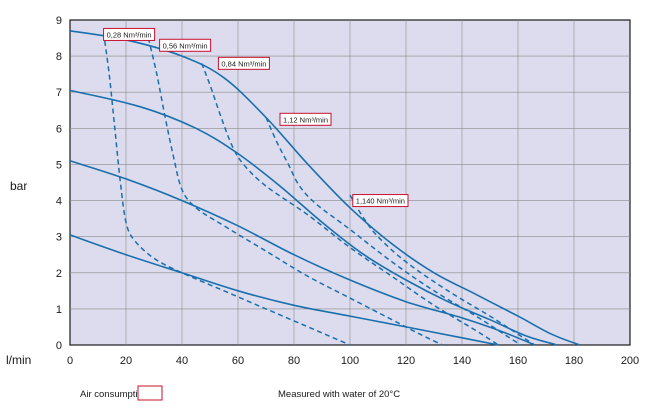 Image resolution: width=650 pixels, height=414 pixels. What do you see at coordinates (114, 394) in the screenshot?
I see `air-consumption-legend-label: Air consumption` at bounding box center [114, 394].